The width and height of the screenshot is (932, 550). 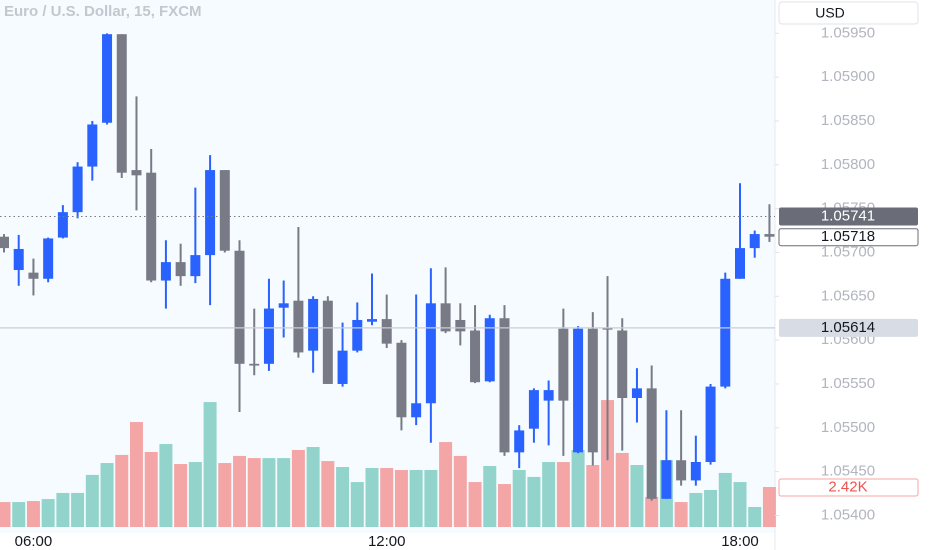 What do you see at coordinates (34, 541) in the screenshot?
I see `x-tick-label: 06:00` at bounding box center [34, 541].